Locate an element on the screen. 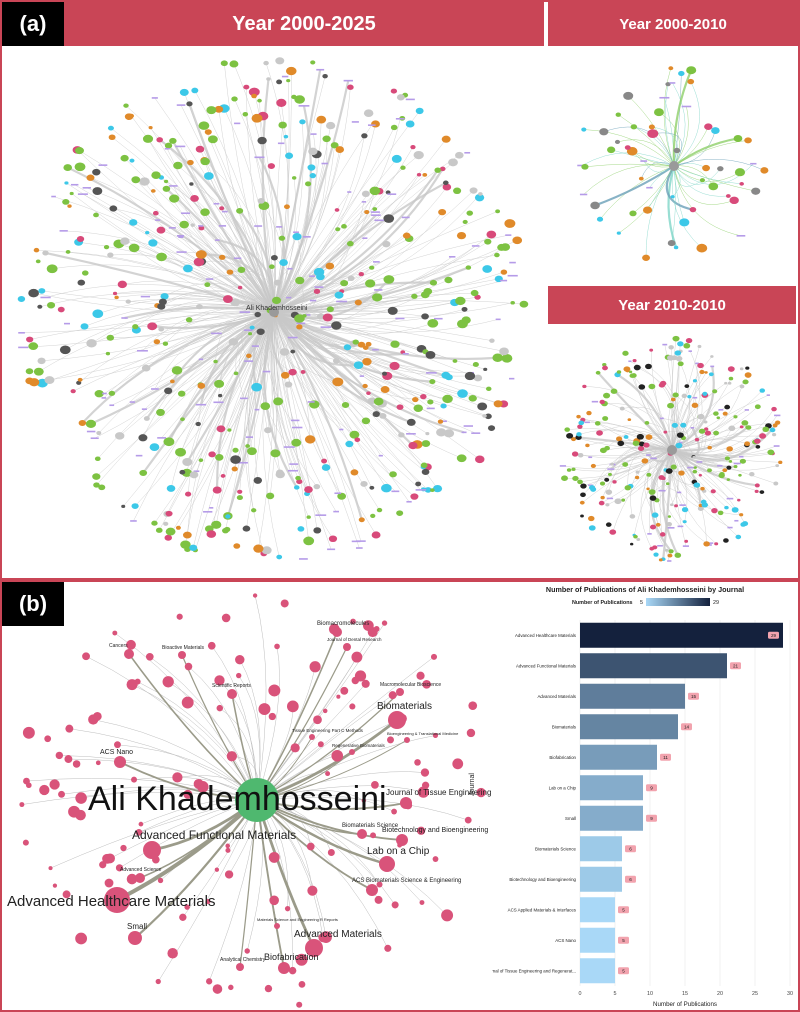 This screenshot has width=800, height=1012. data-label-bg is located at coordinates (651, 818).